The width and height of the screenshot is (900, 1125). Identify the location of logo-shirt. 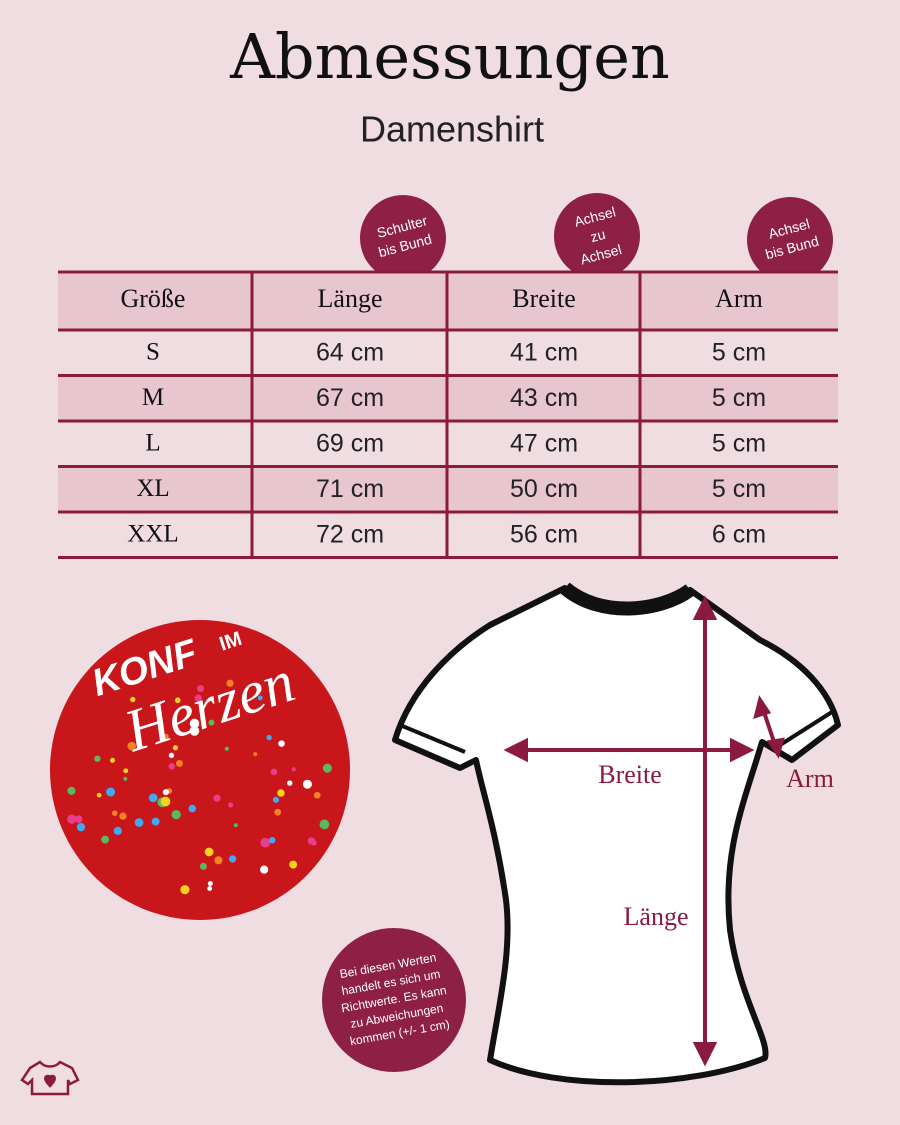
(50, 1078).